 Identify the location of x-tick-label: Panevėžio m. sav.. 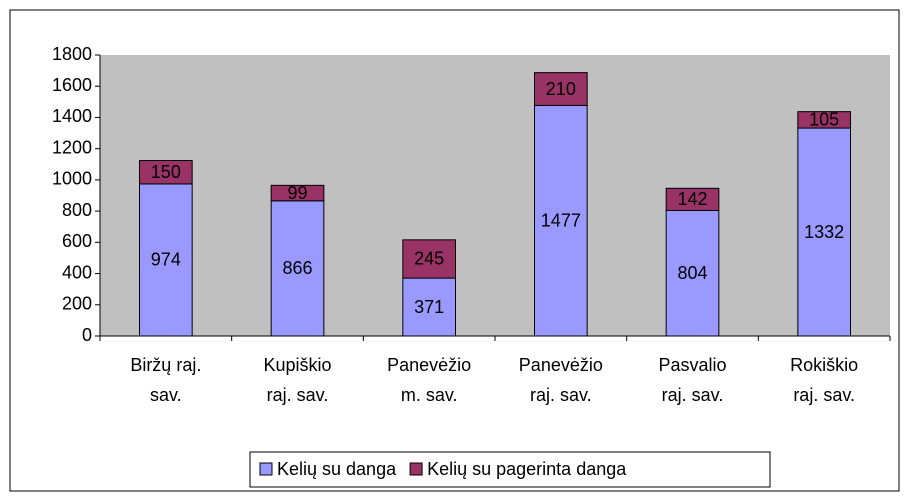
(429, 380).